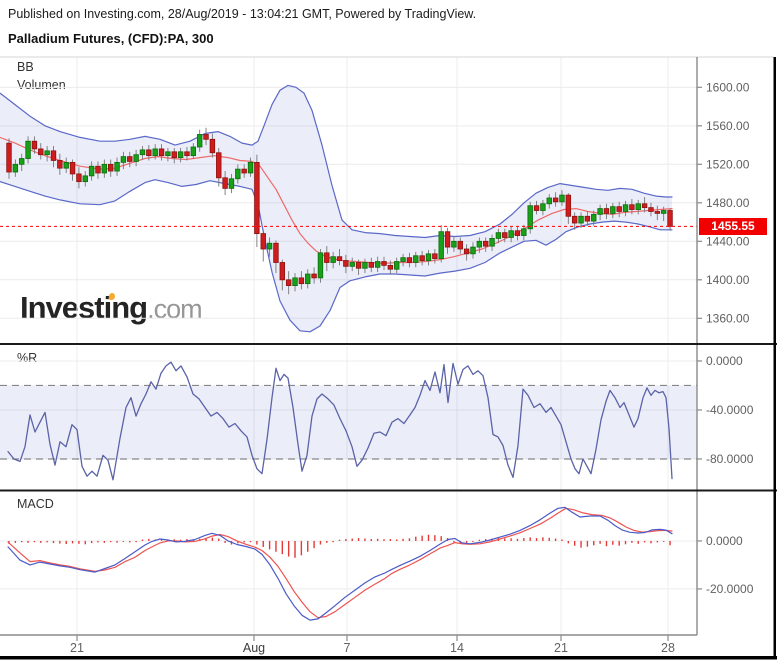 The image size is (777, 664). Describe the element at coordinates (339, 546) in the screenshot. I see `macd-histogram` at that location.